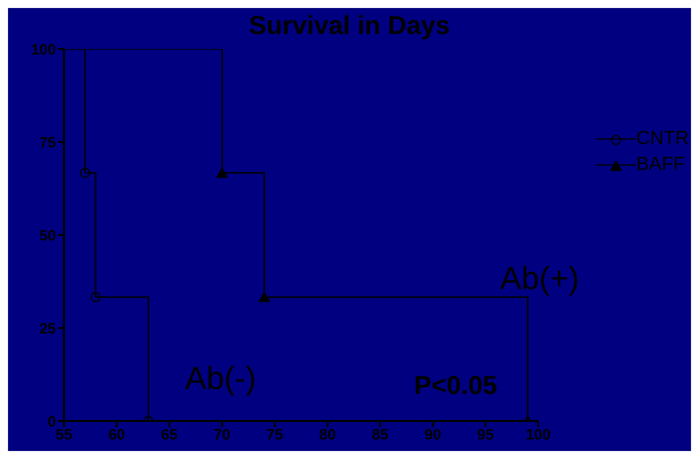  What do you see at coordinates (275, 435) in the screenshot?
I see `x-tick-label: 75` at bounding box center [275, 435].